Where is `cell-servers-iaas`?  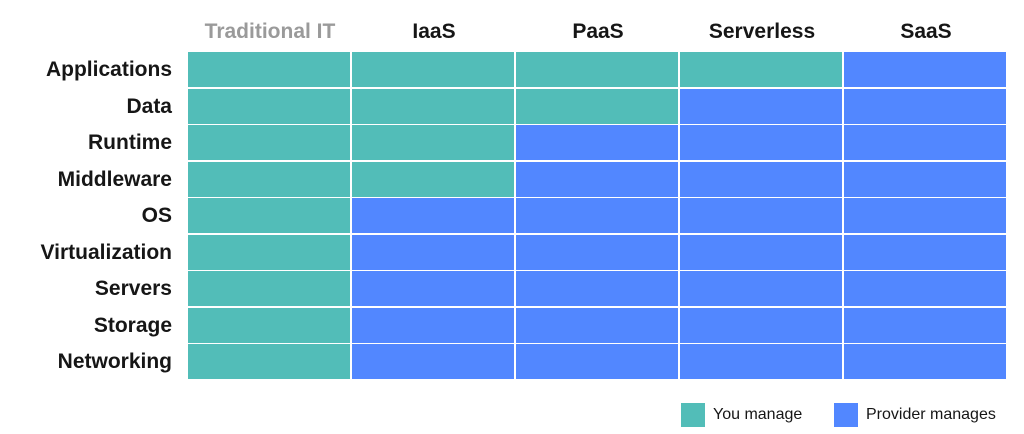
cell-servers-iaas is located at coordinates (434, 289).